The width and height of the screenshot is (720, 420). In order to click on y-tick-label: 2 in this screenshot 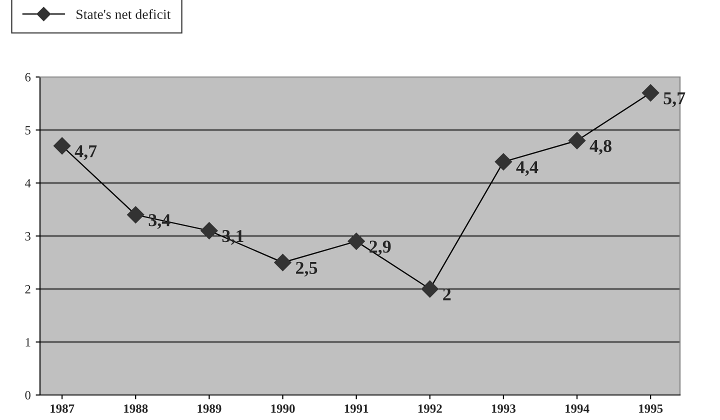, I will do `click(27, 289)`.